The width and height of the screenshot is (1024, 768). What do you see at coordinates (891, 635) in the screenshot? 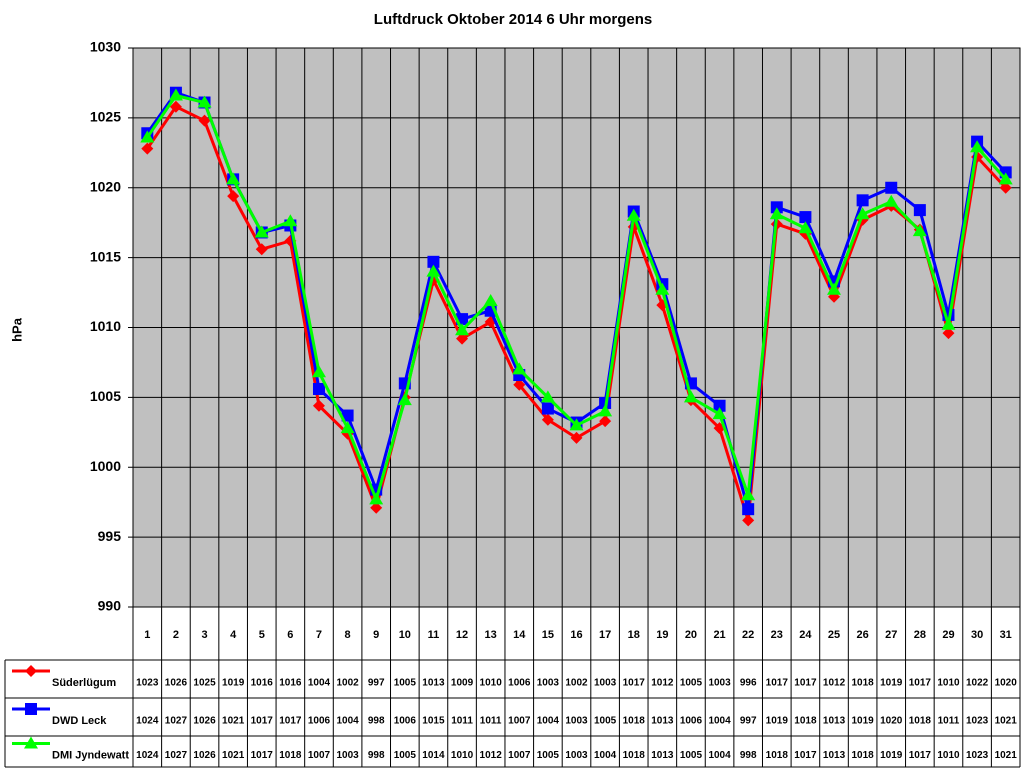
I see `x-tick-label: 27` at bounding box center [891, 635].